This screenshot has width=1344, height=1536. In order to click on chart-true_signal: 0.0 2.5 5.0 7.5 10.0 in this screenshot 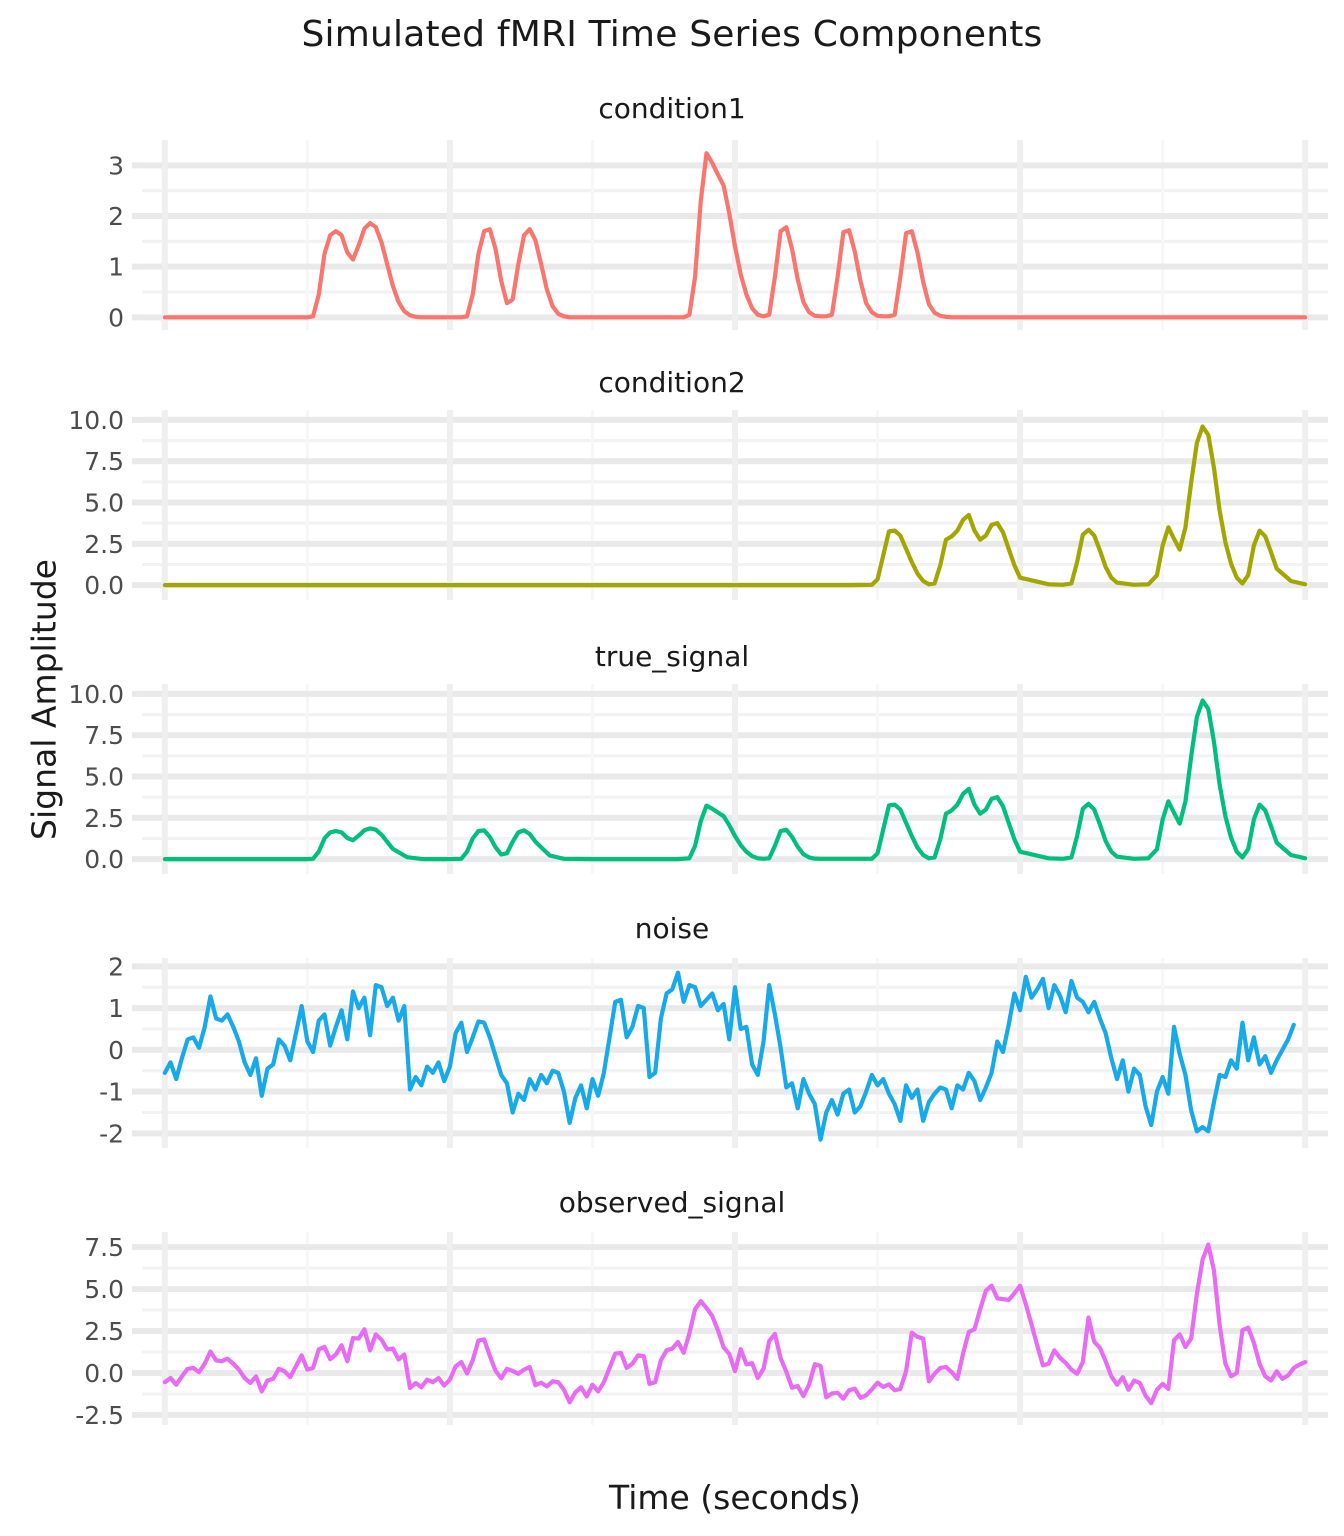, I will do `click(698, 777)`.